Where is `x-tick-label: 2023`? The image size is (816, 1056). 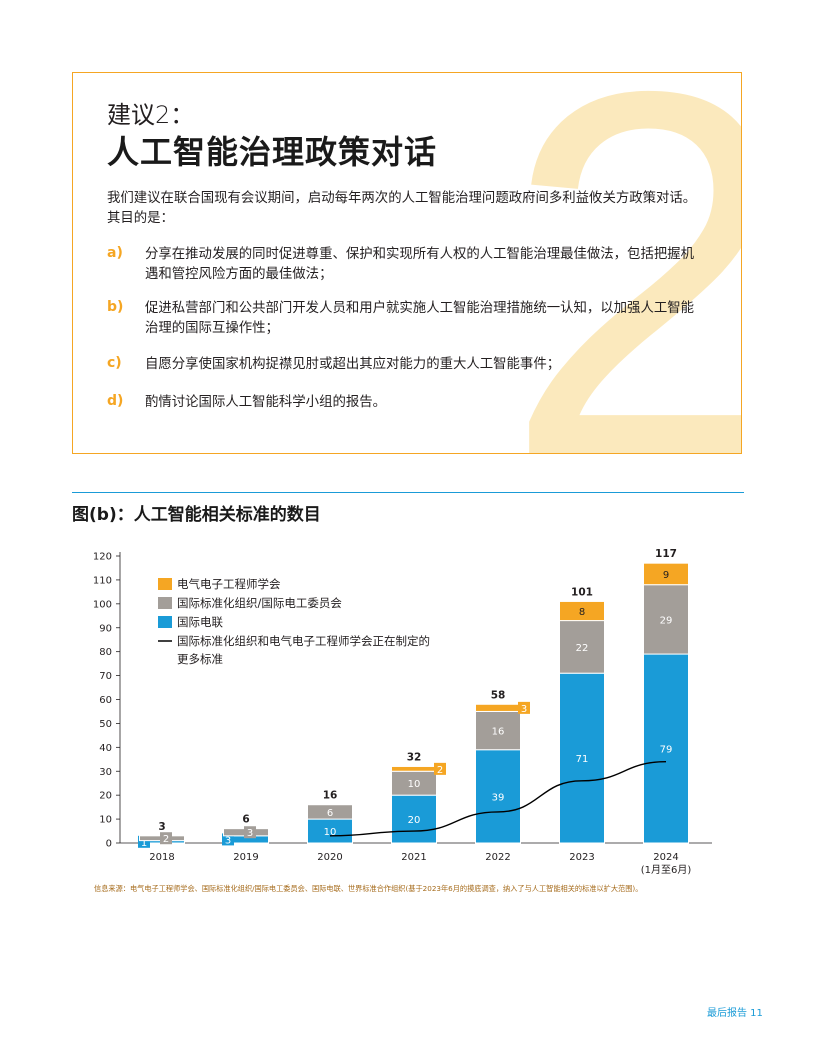 x-tick-label: 2023 is located at coordinates (581, 857).